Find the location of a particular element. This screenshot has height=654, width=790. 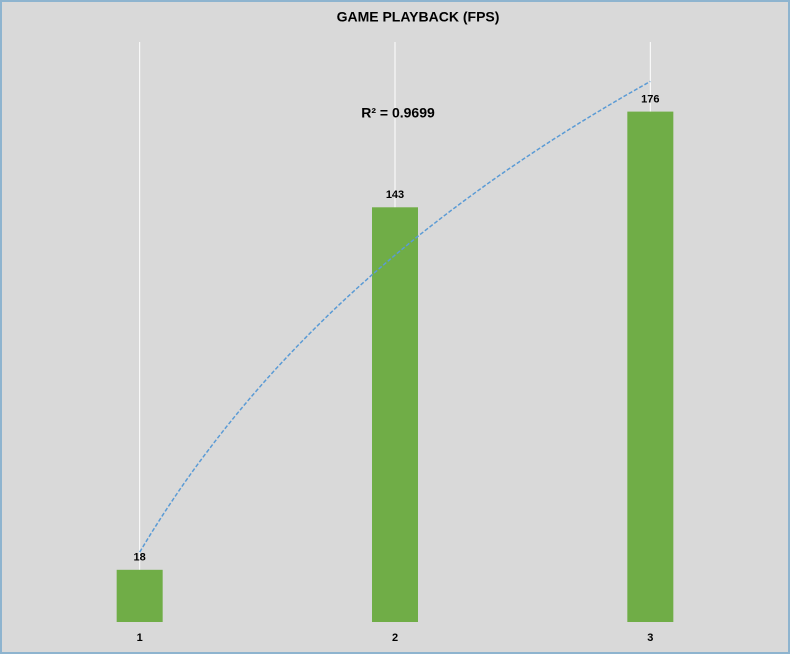

chart-title: GAME PLAYBACK (FPS) is located at coordinates (418, 17).